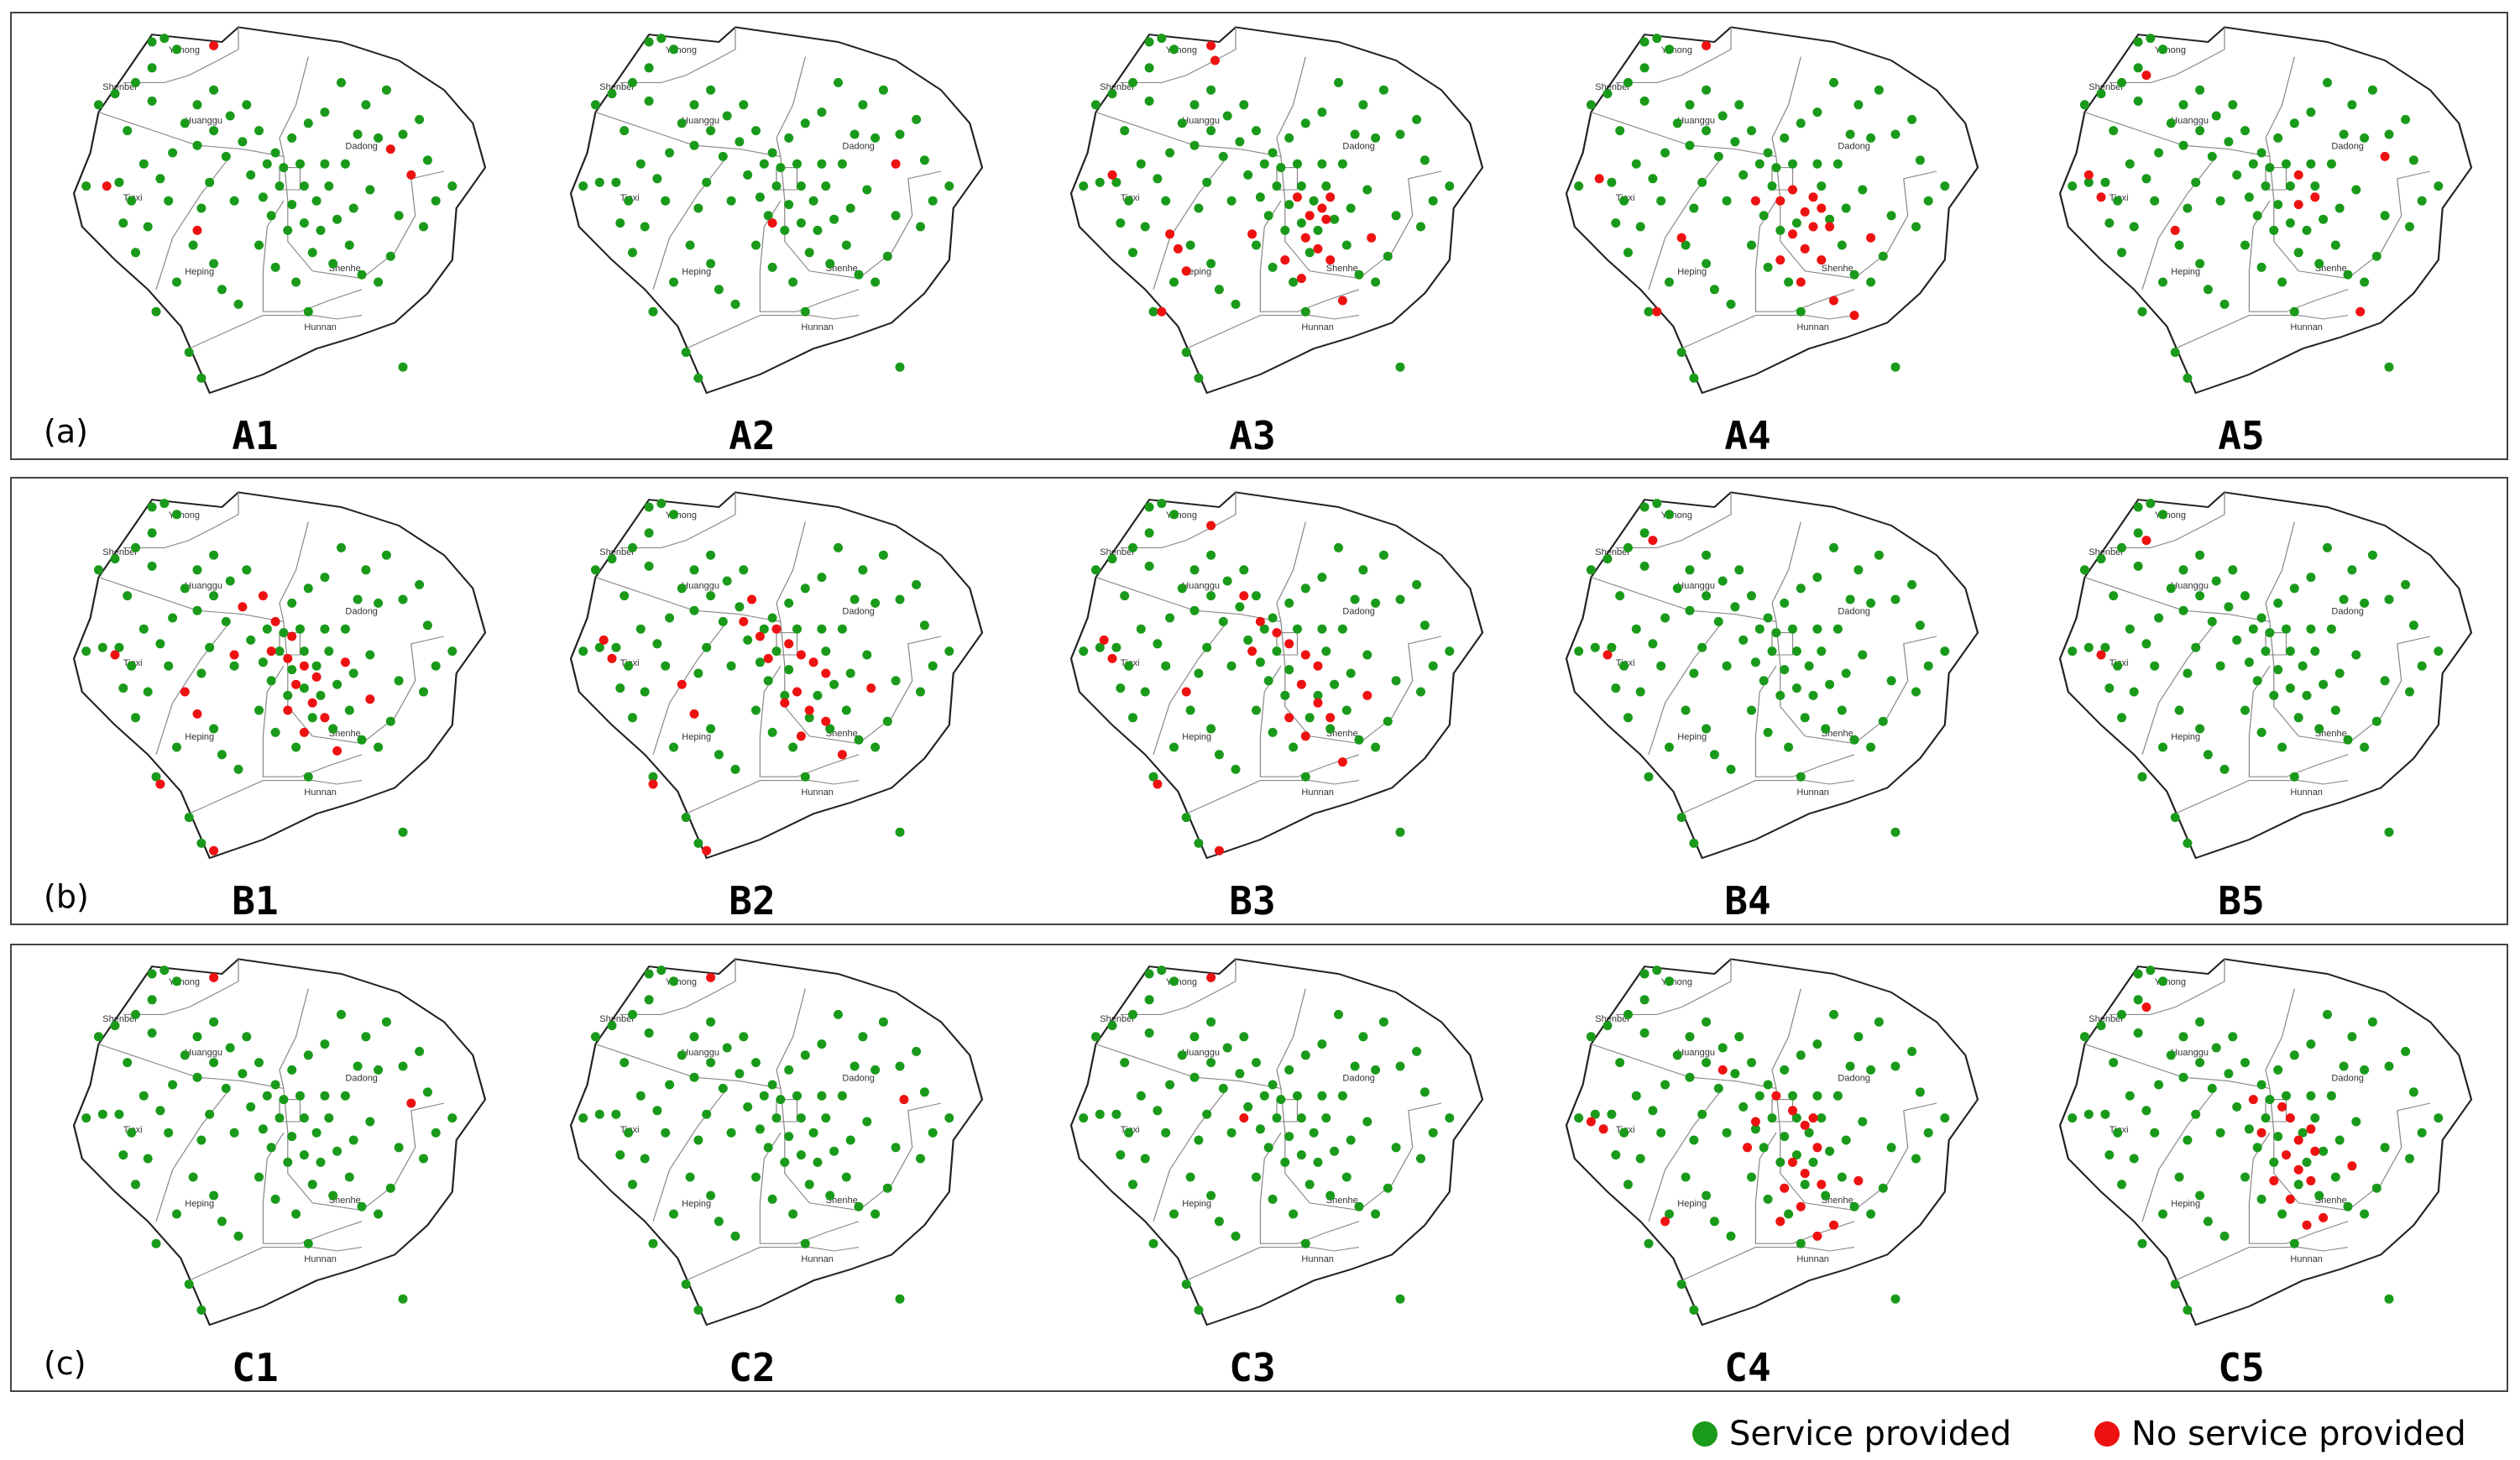  Describe the element at coordinates (1813, 793) in the screenshot. I see `district-label-hunnan: Hunnan` at that location.